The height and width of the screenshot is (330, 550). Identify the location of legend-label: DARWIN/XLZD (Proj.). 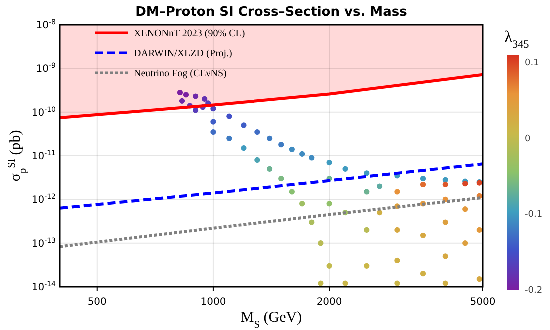
(183, 54).